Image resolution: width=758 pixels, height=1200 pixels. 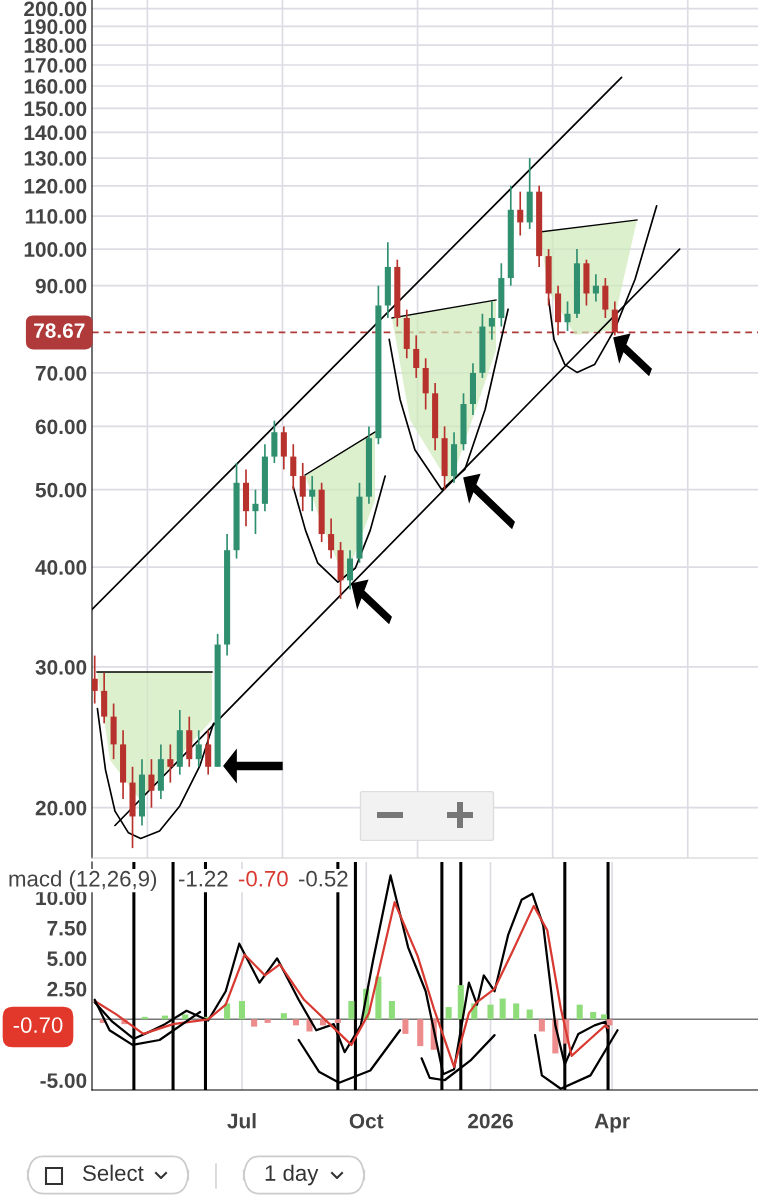 What do you see at coordinates (61, 373) in the screenshot?
I see `y-tick-label: 70.00` at bounding box center [61, 373].